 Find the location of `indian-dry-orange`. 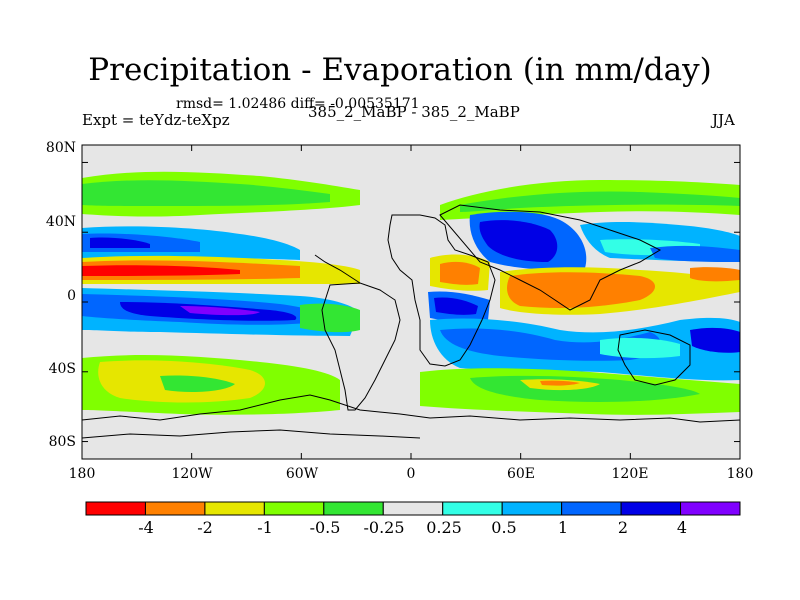

indian-dry-orange is located at coordinates (581, 290).